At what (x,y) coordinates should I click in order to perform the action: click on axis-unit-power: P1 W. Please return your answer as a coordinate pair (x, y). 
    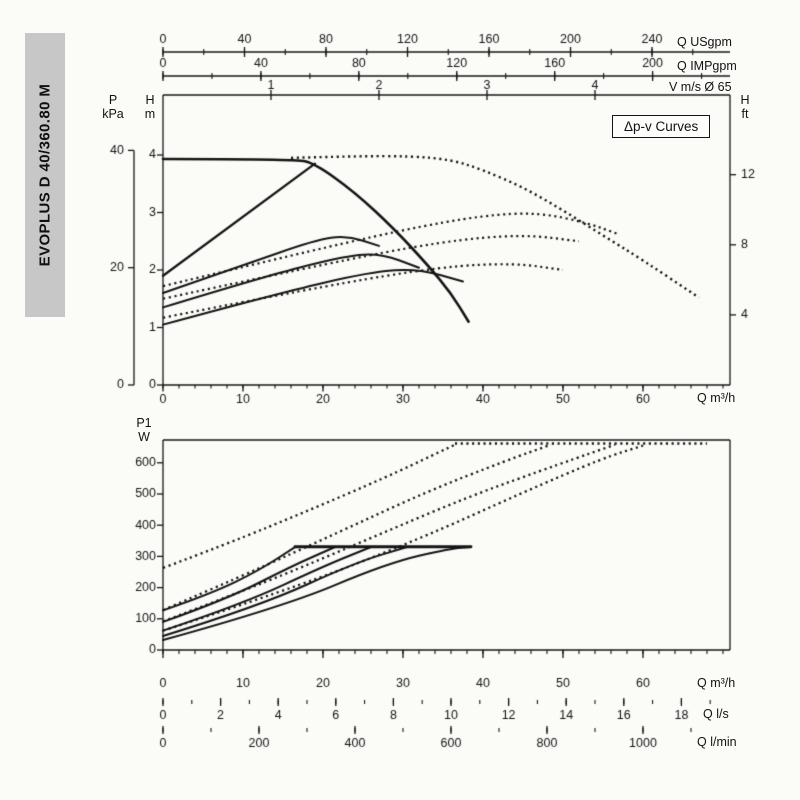
    Looking at the image, I should click on (144, 430).